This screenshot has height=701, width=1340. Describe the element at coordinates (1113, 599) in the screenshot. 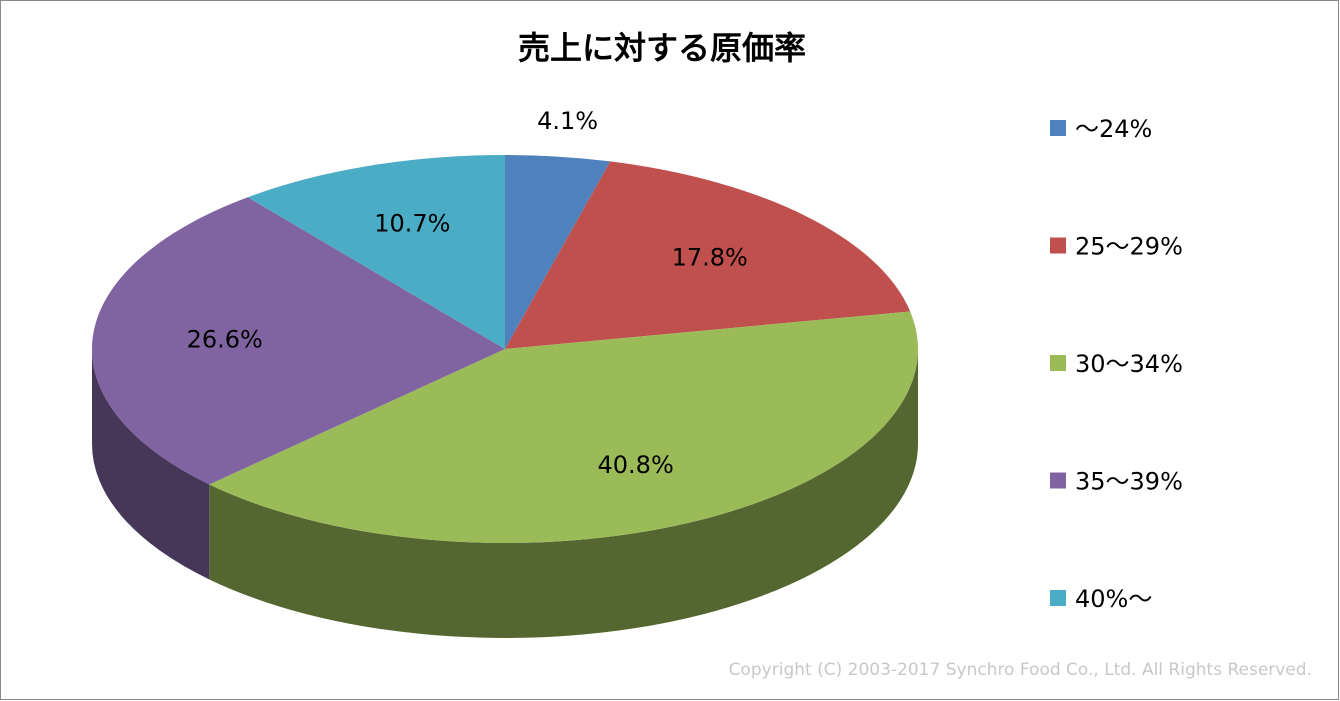

I see `legend-label: 40%～` at that location.